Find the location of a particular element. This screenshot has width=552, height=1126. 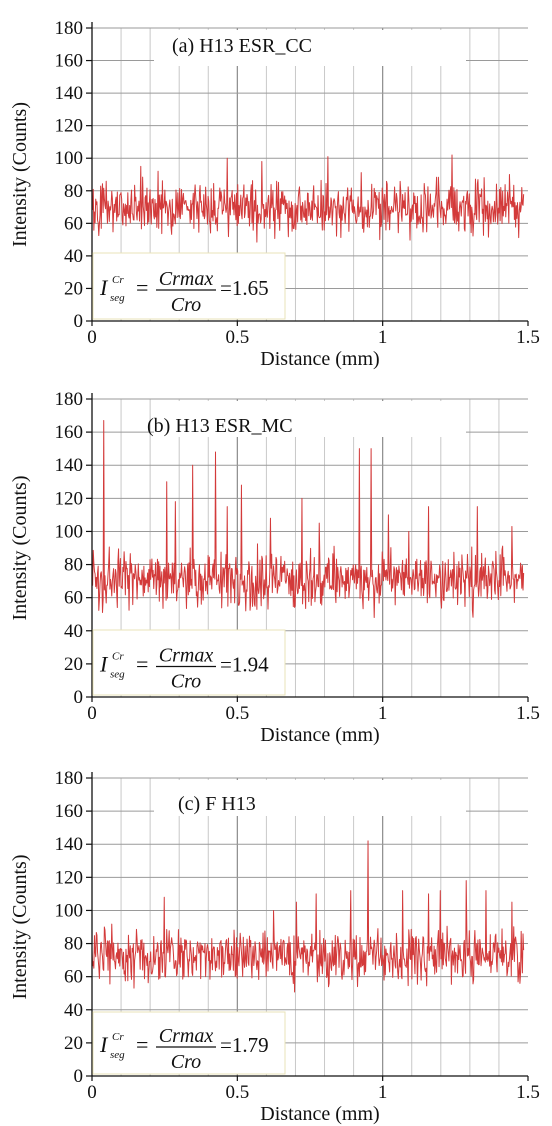

formula-value: =1.79 is located at coordinates (244, 1045).